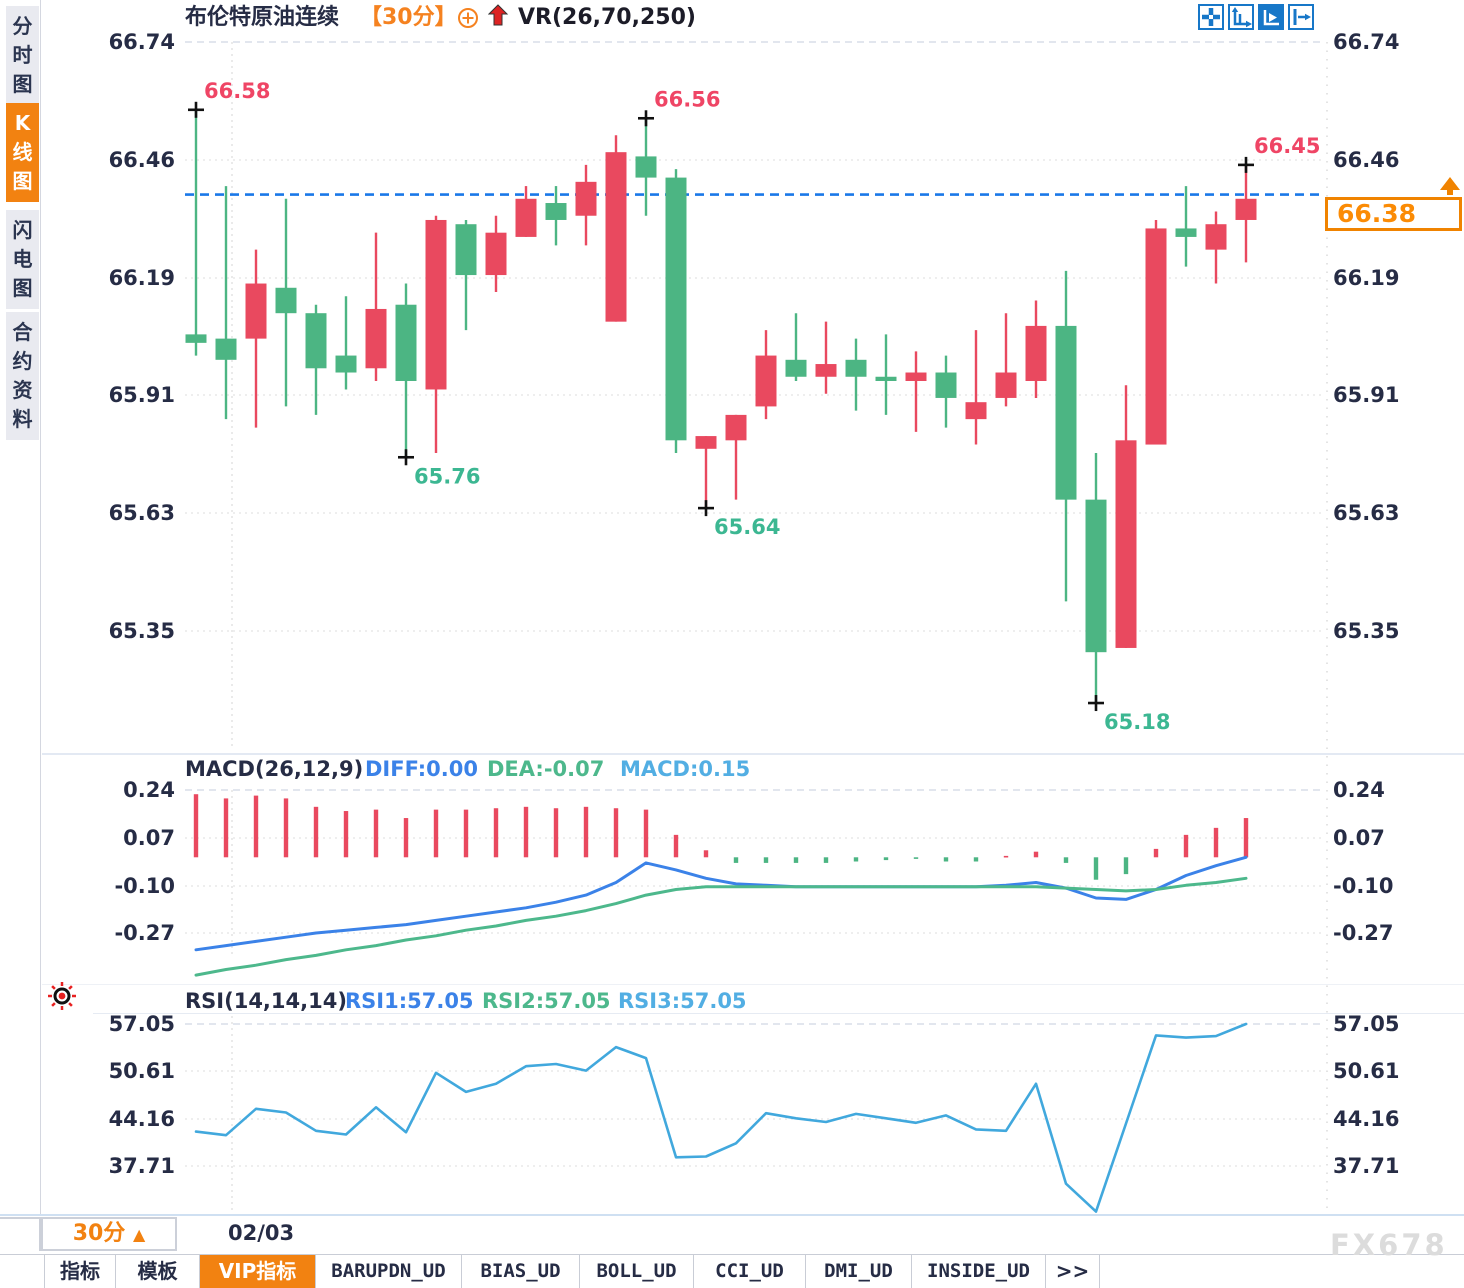 Image resolution: width=1464 pixels, height=1288 pixels. I want to click on rsi1-value: RSI1:57.05, so click(409, 1001).